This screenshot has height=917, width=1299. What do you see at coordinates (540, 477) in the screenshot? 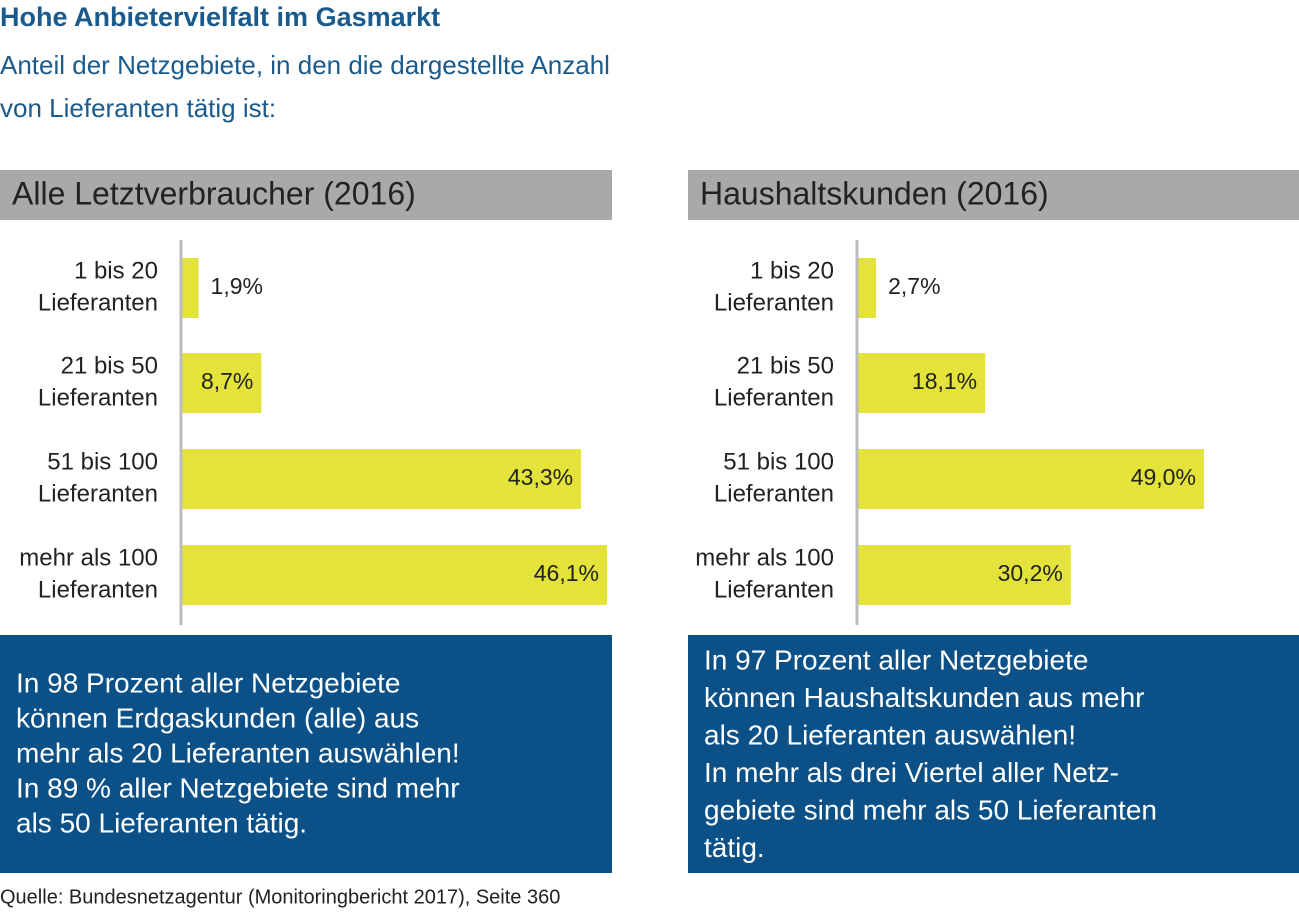
I see `value-label: 43,3%` at bounding box center [540, 477].